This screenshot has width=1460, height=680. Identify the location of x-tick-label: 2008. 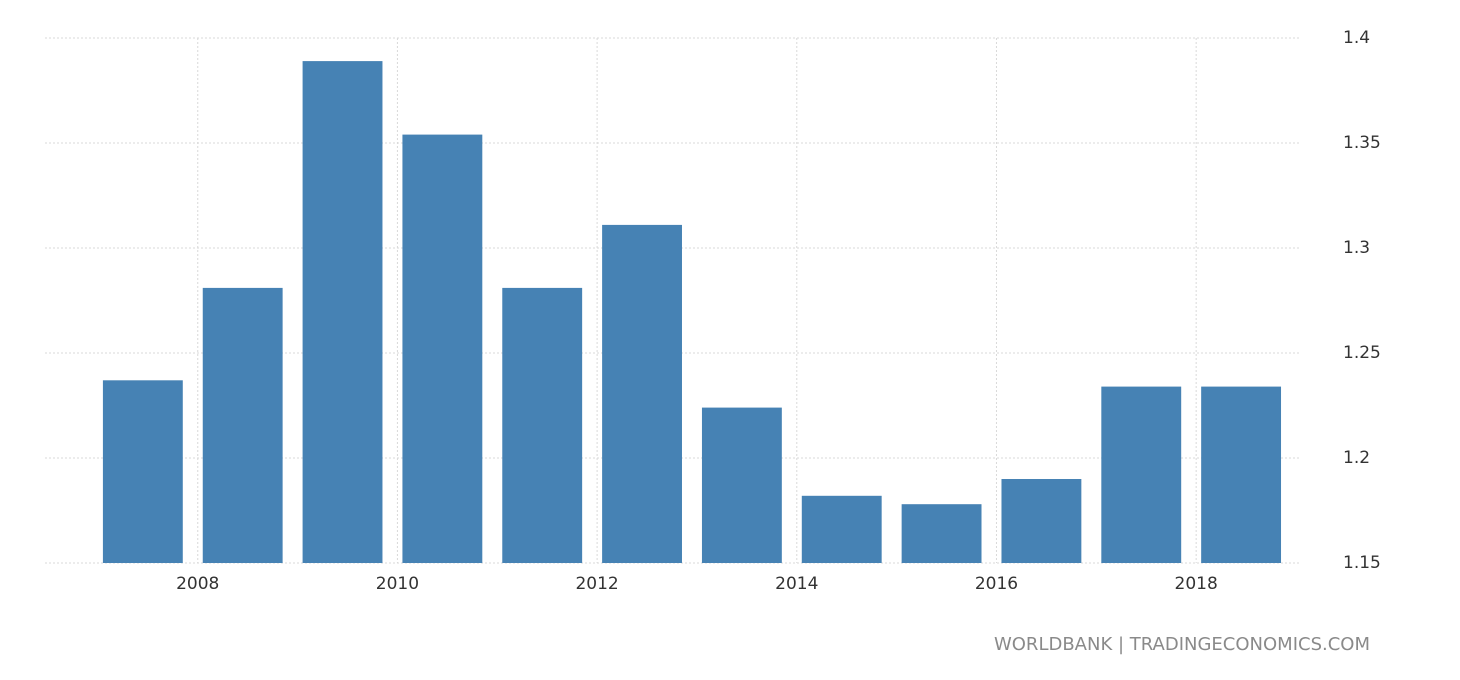
(197, 584).